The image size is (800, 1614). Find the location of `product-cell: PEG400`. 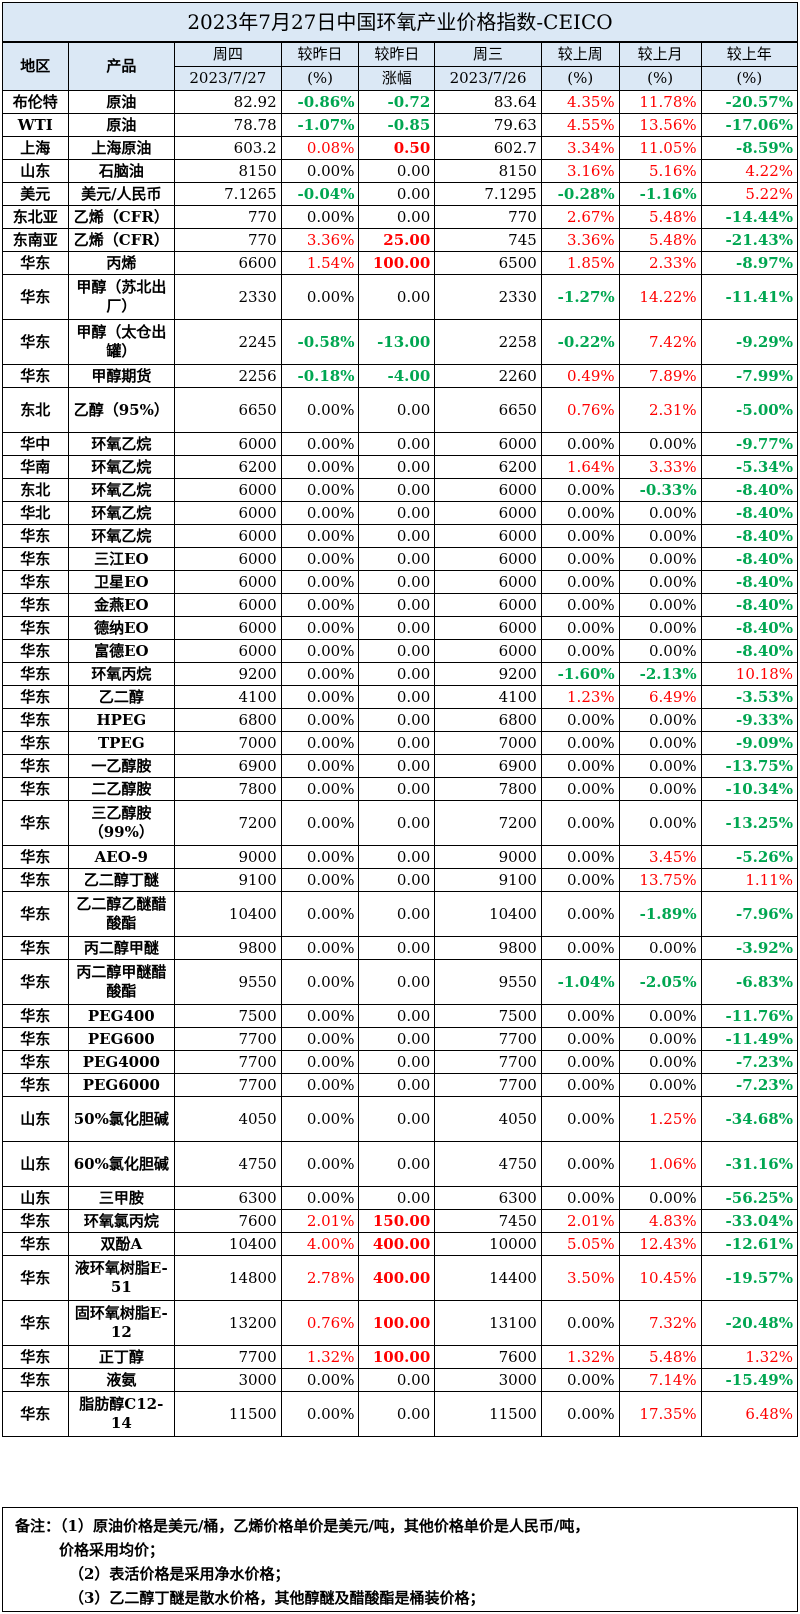

product-cell: PEG400 is located at coordinates (121, 1016).